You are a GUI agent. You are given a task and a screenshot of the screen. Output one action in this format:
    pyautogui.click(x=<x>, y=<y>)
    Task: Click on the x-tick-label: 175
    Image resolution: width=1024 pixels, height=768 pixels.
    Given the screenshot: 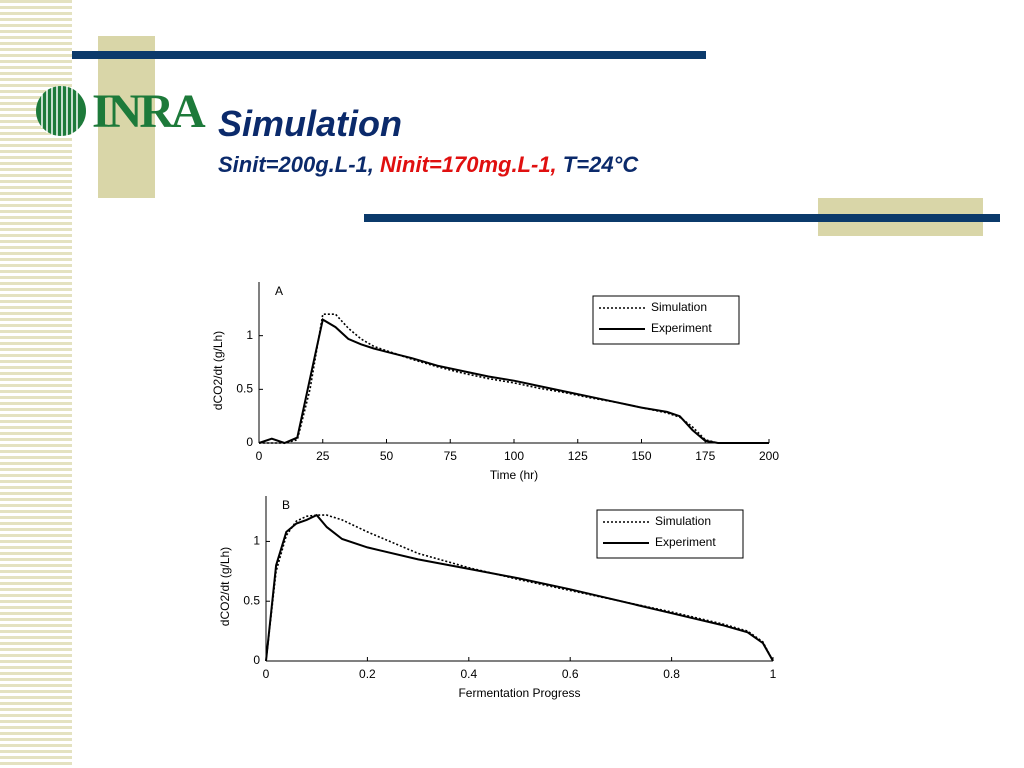 What is the action you would take?
    pyautogui.click(x=705, y=456)
    